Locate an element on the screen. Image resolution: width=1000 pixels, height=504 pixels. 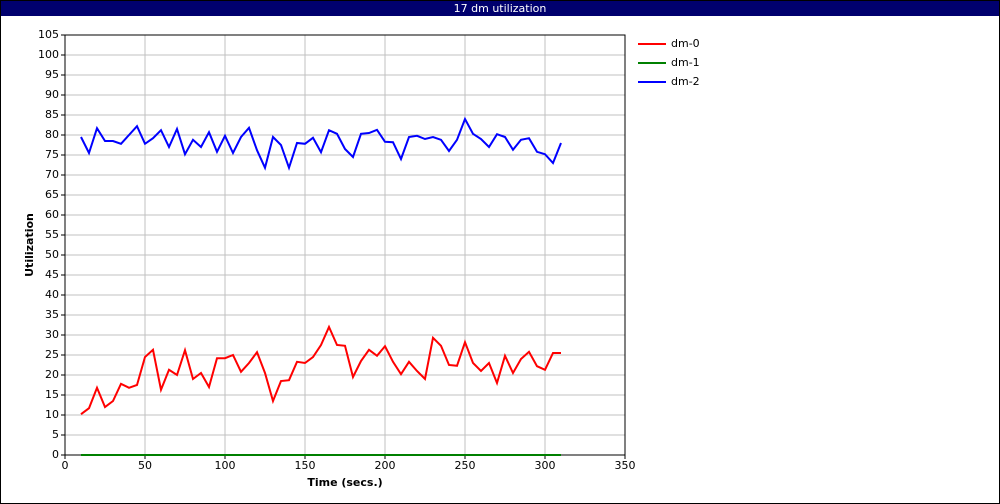
y-tick-label: 15 is located at coordinates (52, 394).